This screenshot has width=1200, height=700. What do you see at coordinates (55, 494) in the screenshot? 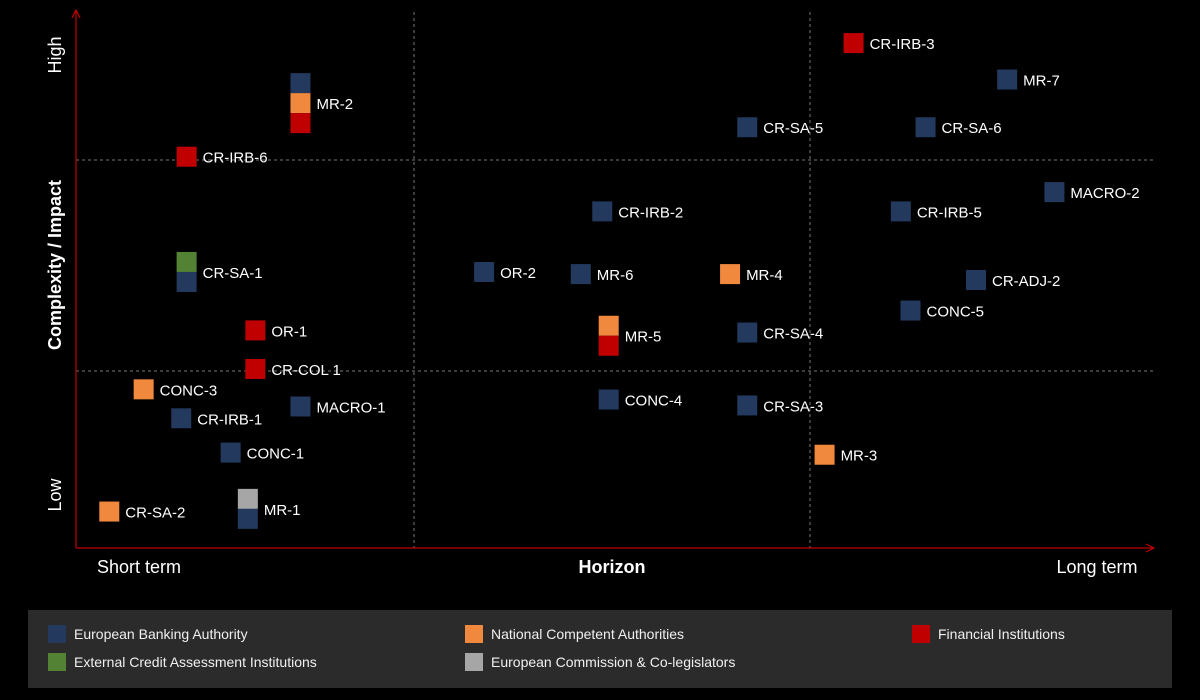
I see `y-tick-label-low: Low` at bounding box center [55, 494].